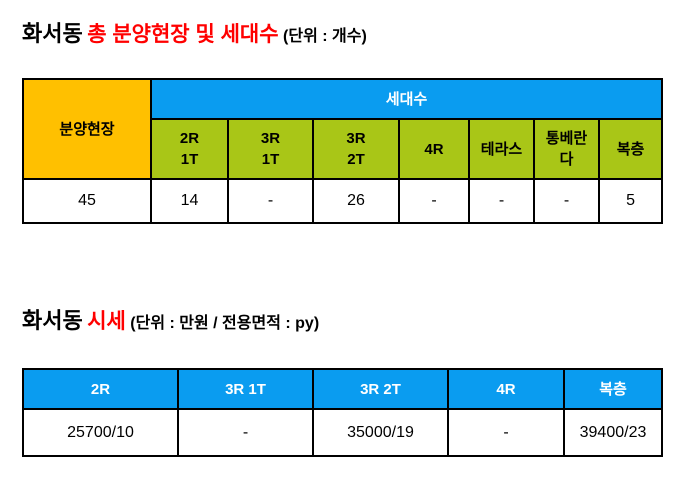  Describe the element at coordinates (506, 432) in the screenshot. I see `price-value-4r: -` at that location.